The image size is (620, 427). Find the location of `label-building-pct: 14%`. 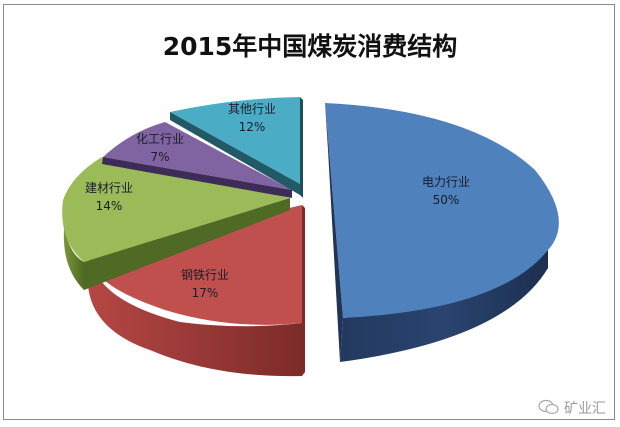

label-building-pct: 14% is located at coordinates (109, 206).